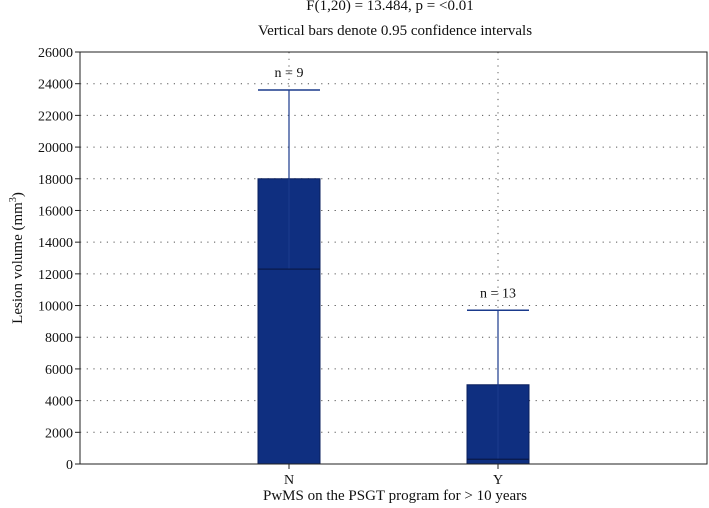 This screenshot has height=508, width=709. Describe the element at coordinates (55, 275) in the screenshot. I see `y-tick-label: 12000` at that location.